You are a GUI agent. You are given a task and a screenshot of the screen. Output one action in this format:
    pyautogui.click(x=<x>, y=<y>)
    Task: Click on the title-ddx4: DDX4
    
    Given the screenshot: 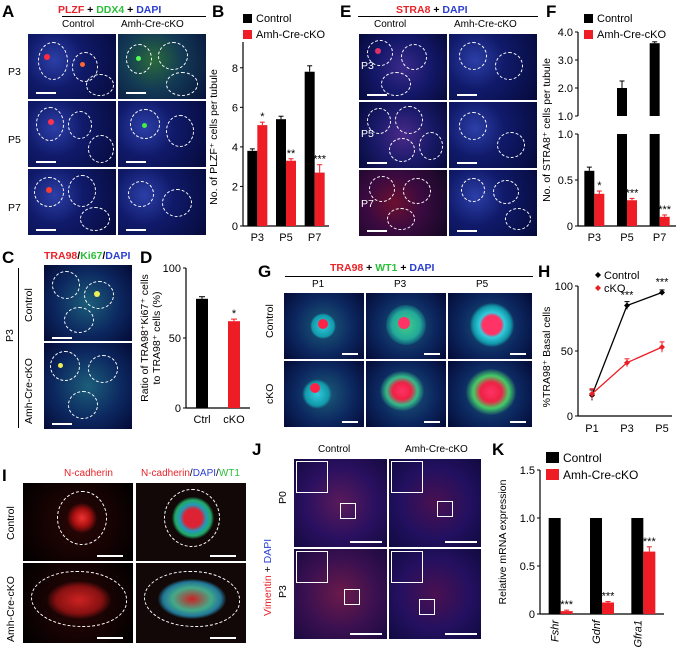 What is the action you would take?
    pyautogui.click(x=110, y=10)
    